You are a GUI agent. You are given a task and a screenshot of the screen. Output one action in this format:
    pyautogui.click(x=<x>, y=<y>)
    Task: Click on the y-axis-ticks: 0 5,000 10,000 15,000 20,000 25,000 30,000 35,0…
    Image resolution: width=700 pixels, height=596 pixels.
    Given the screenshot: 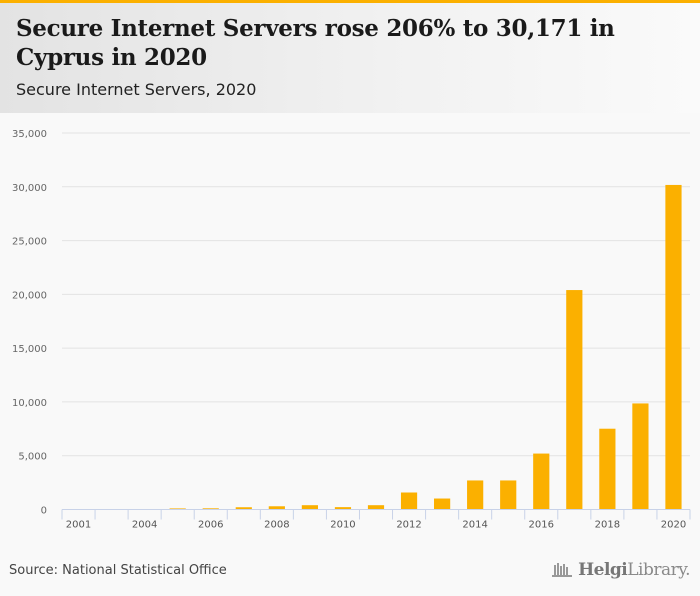 What is the action you would take?
    pyautogui.click(x=29, y=323)
    